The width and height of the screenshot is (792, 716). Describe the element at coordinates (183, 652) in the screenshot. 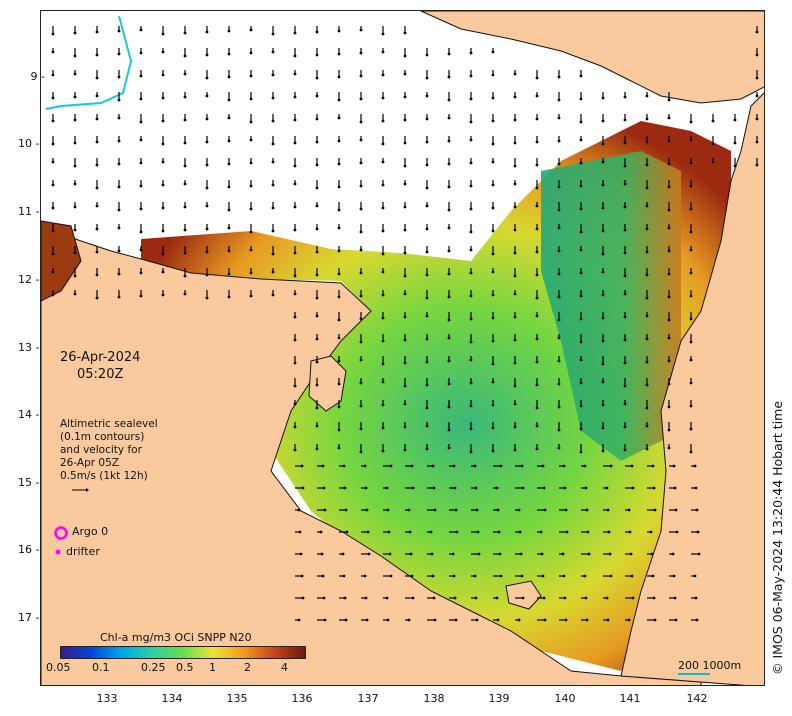

I see `colorbar` at that location.